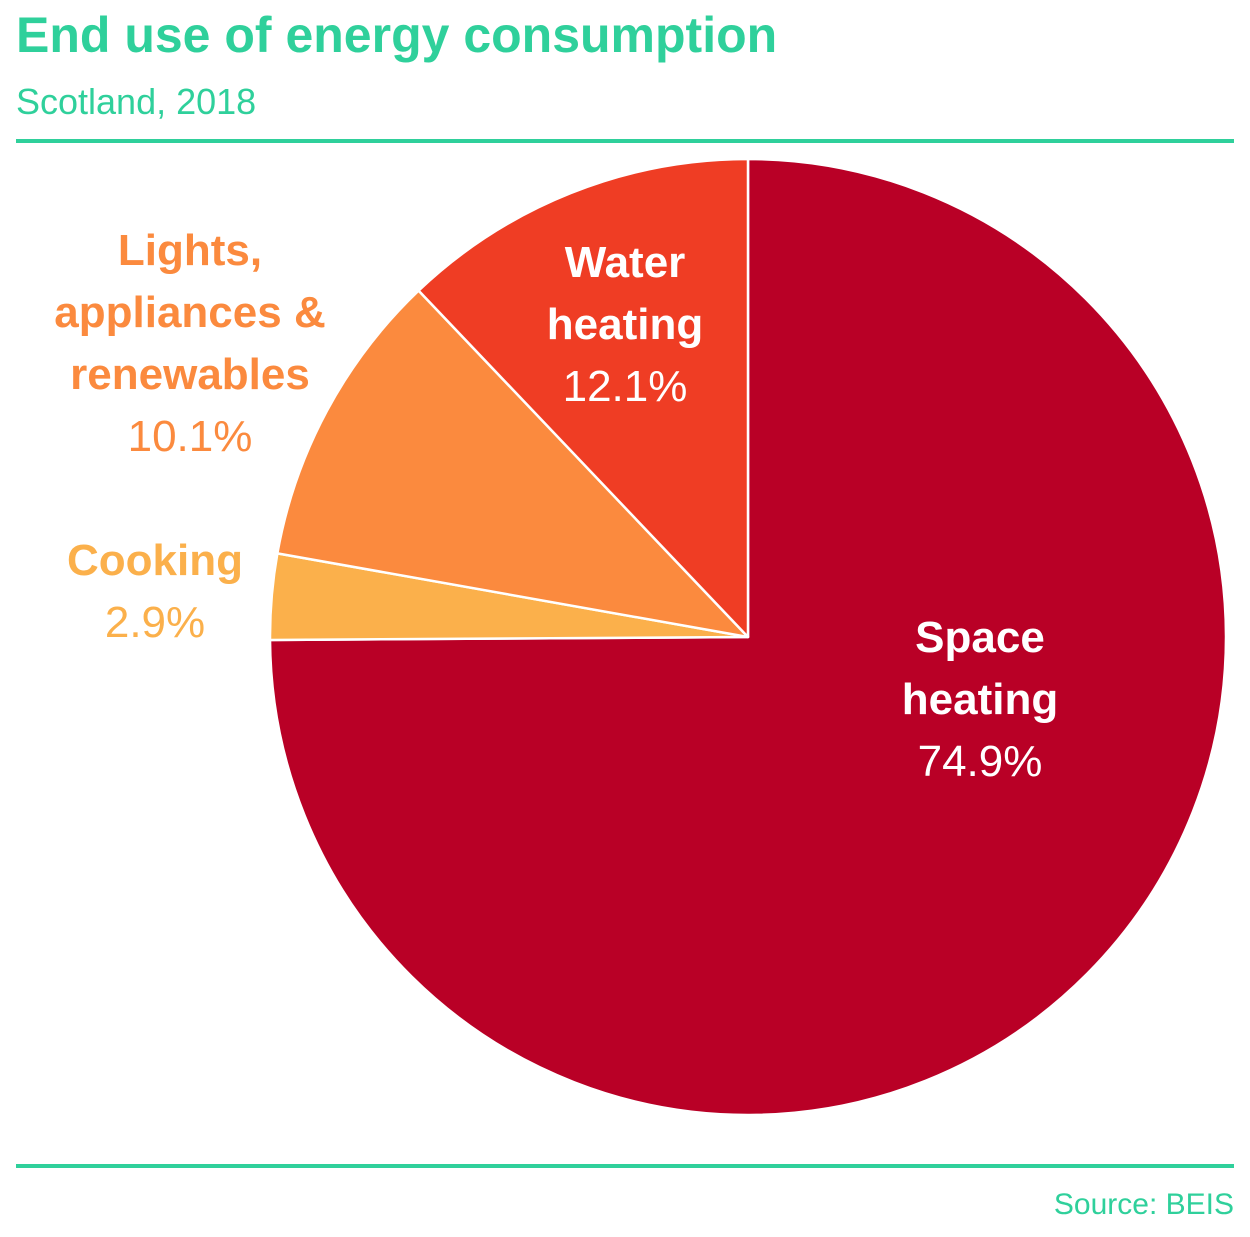 This screenshot has width=1250, height=1237. I want to click on bottom-divider, so click(625, 1166).